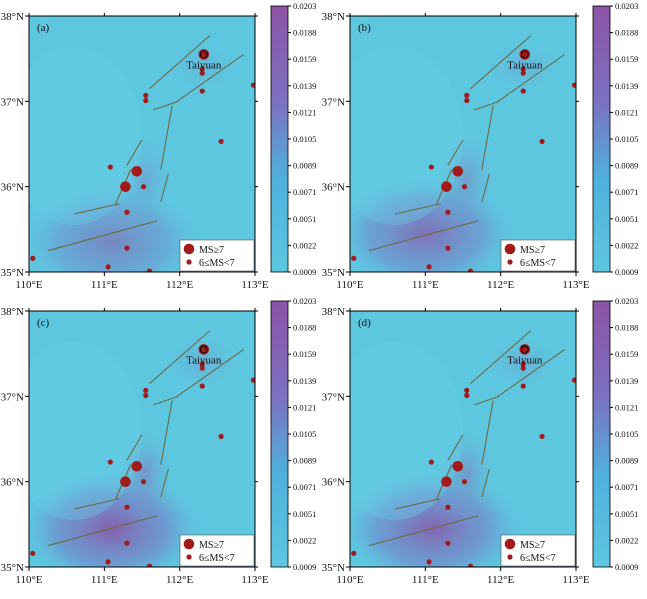 This screenshot has width=647, height=599. I want to click on panel-label: (a), so click(43, 28).